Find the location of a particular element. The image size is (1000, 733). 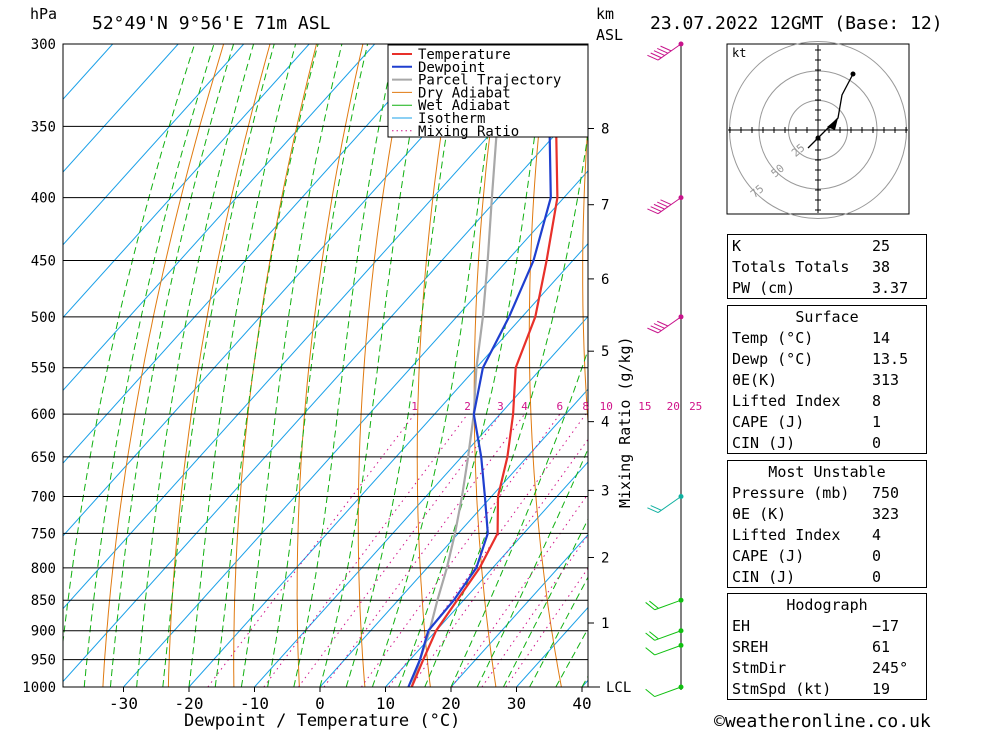

index-value: 3.37 is located at coordinates (890, 287).